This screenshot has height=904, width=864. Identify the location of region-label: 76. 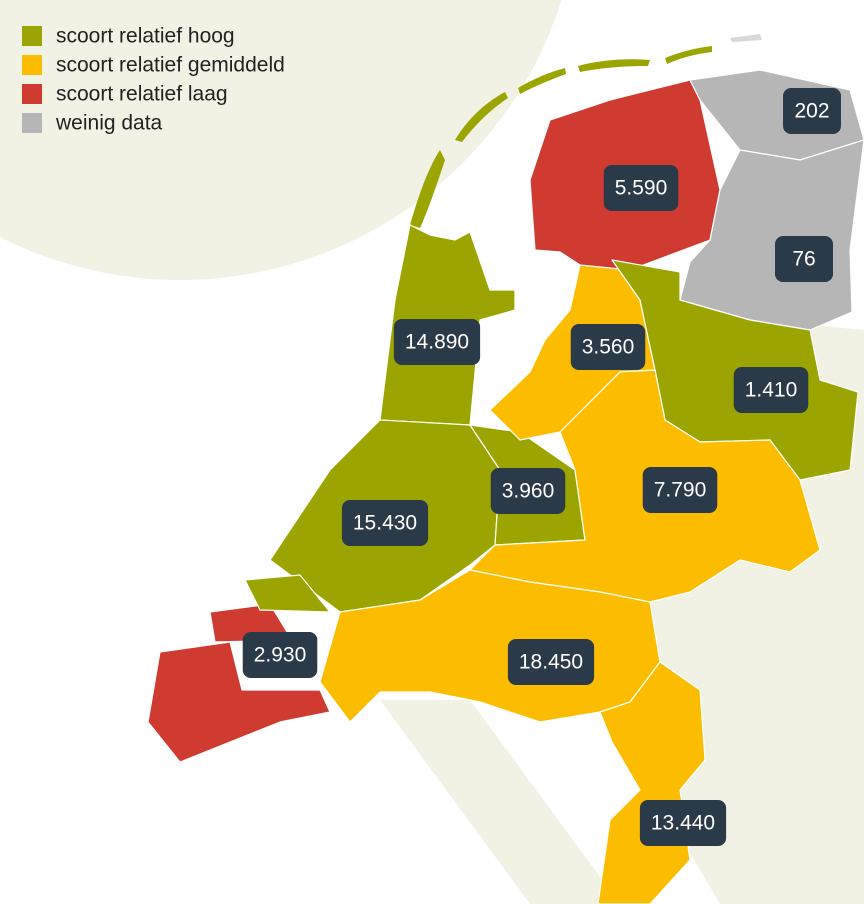
(803, 259).